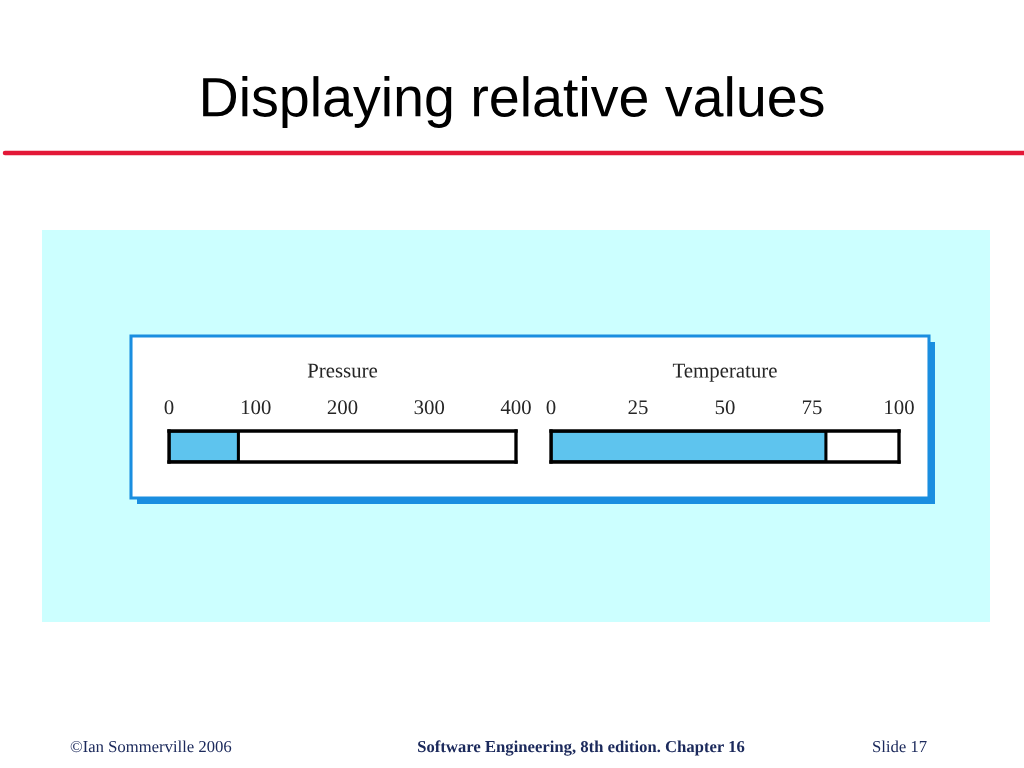  What do you see at coordinates (151, 746) in the screenshot?
I see `text: ©Ian Sommerville 2006` at bounding box center [151, 746].